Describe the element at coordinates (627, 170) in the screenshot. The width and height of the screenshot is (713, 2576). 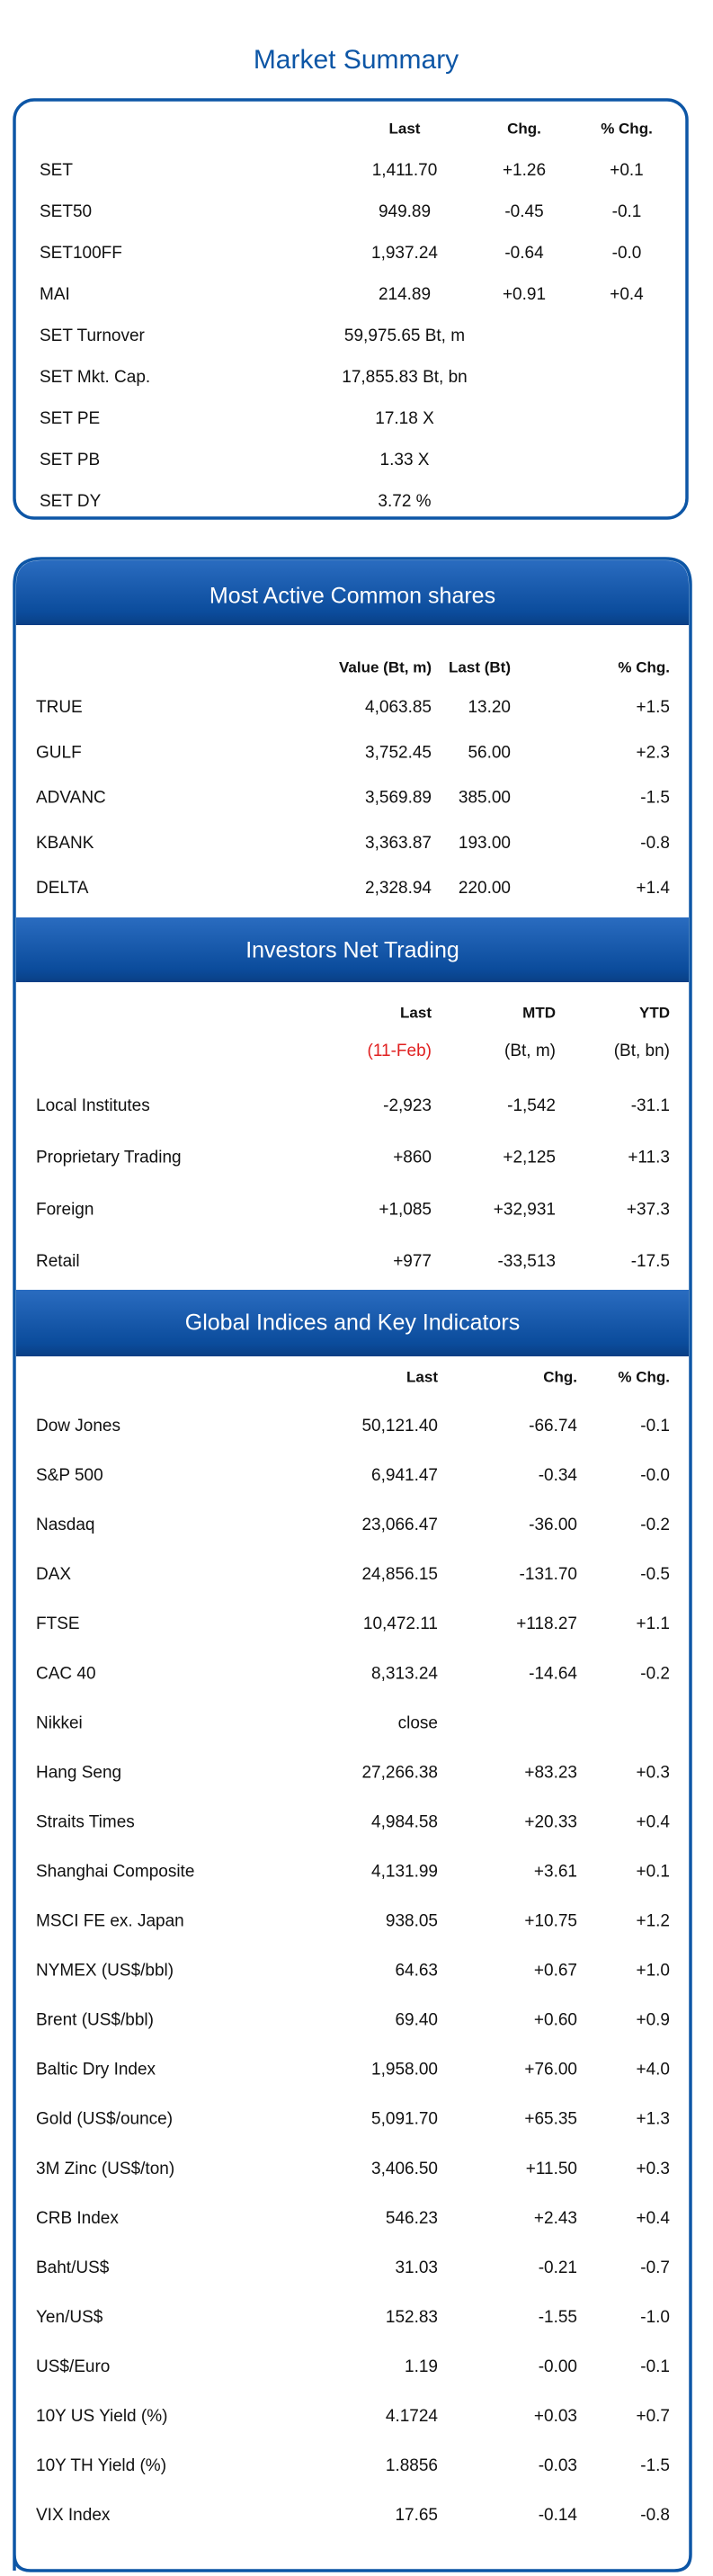
I see `cell: +0.1` at that location.